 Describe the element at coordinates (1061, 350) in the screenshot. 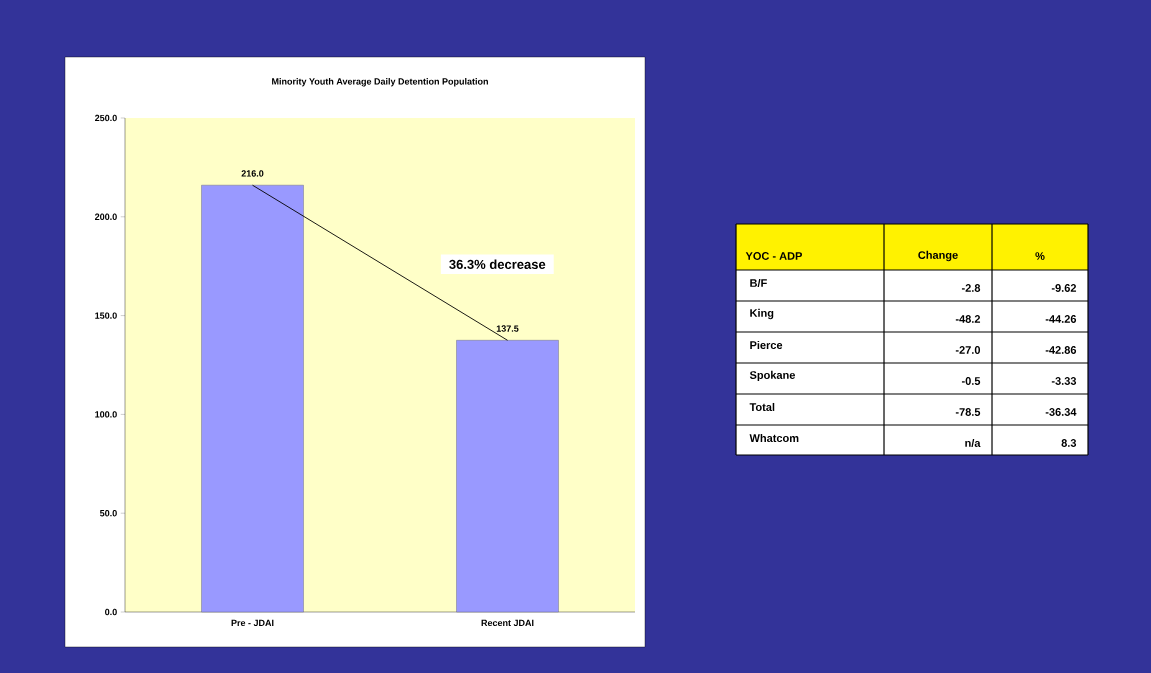

I see `data-label: -42.86` at that location.